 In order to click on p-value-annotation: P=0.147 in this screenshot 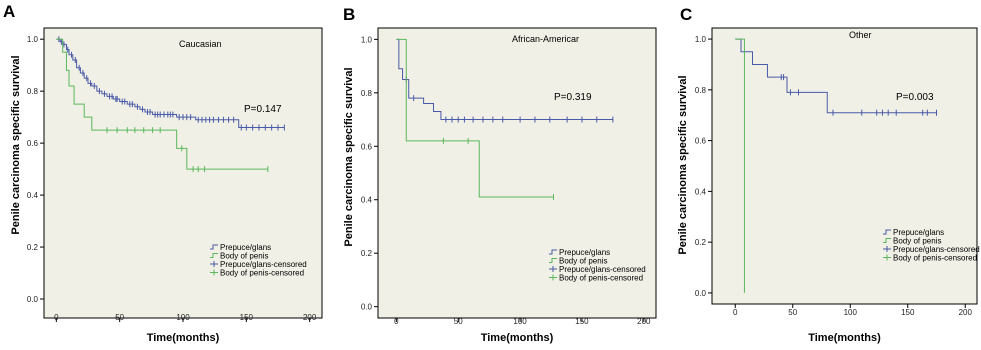, I will do `click(263, 109)`.